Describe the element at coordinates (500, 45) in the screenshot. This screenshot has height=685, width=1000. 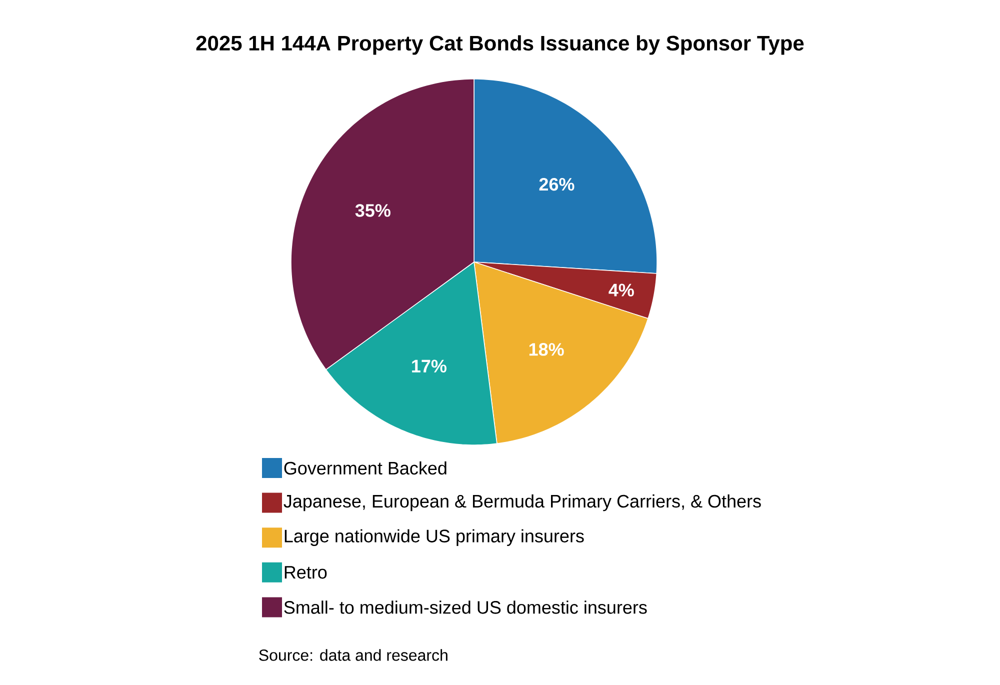
I see `chart-title: 2025 1H 144A Property Cat Bonds Issuance by Sponsor Type` at that location.